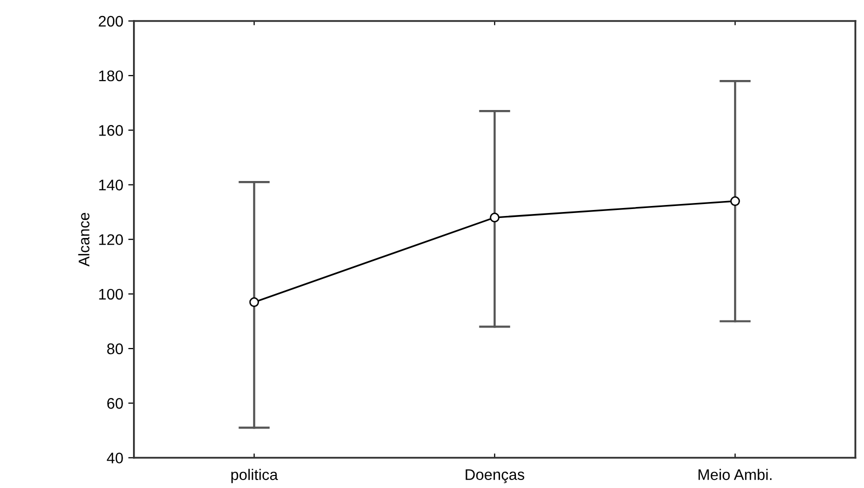 Image resolution: width=864 pixels, height=488 pixels. Describe the element at coordinates (115, 348) in the screenshot. I see `y-tick-label: 80` at that location.